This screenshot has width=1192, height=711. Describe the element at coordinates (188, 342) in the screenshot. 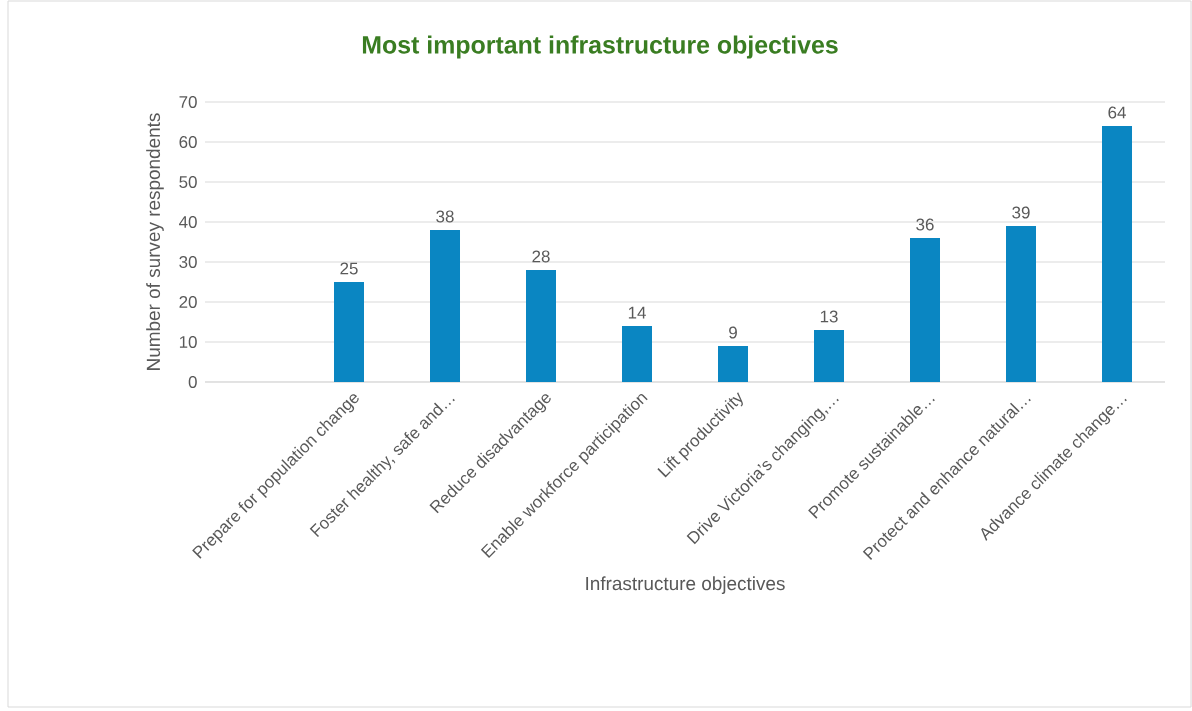

I see `y-tick-label: 10` at that location.